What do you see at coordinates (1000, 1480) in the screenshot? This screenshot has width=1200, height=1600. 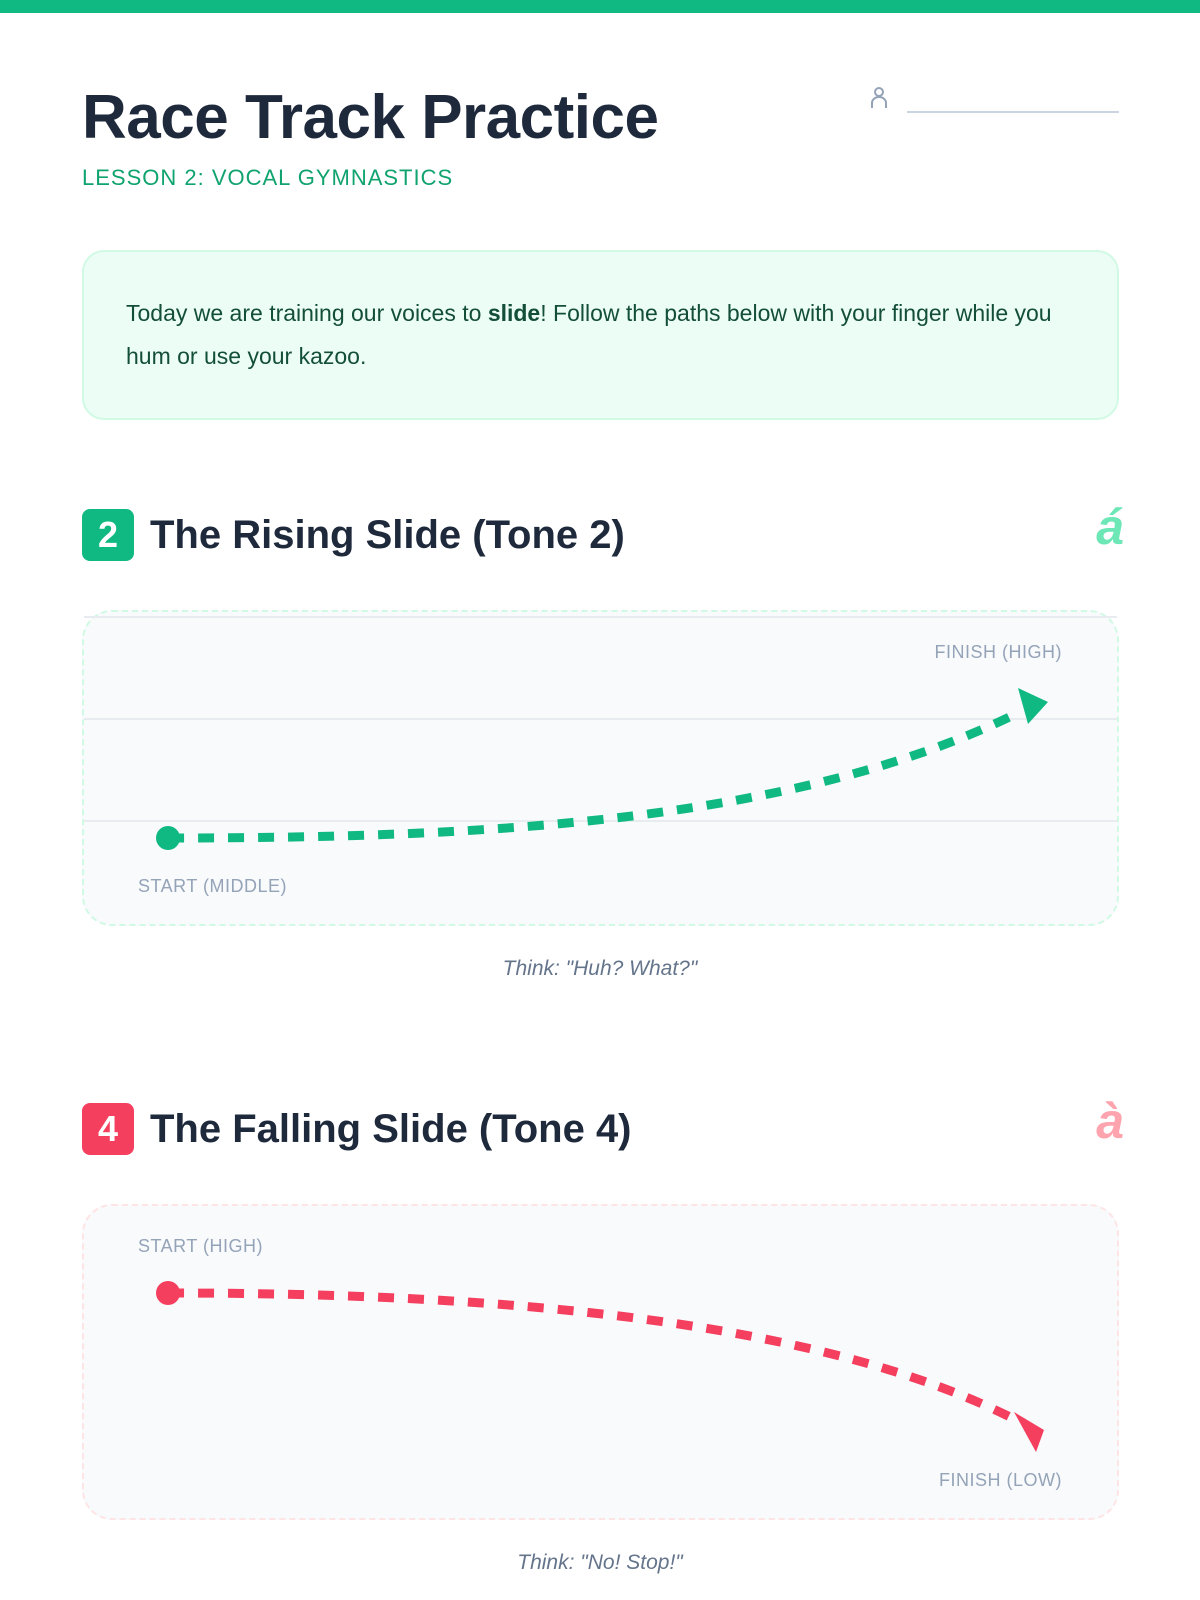 I see `finish-label: FINISH (LOW)` at bounding box center [1000, 1480].